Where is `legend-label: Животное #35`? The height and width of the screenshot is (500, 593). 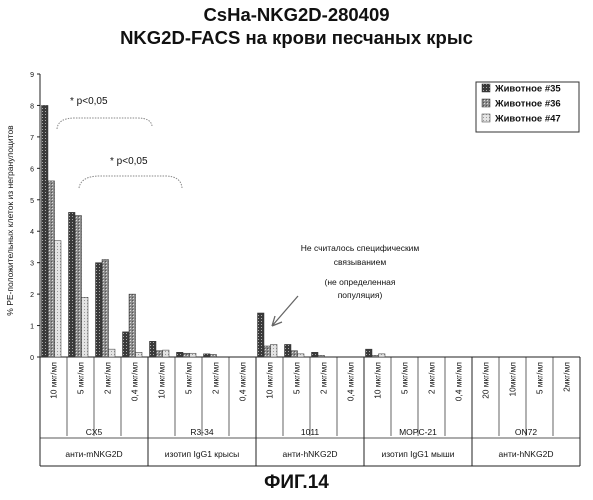
legend-label: Животное #35 is located at coordinates (527, 89).